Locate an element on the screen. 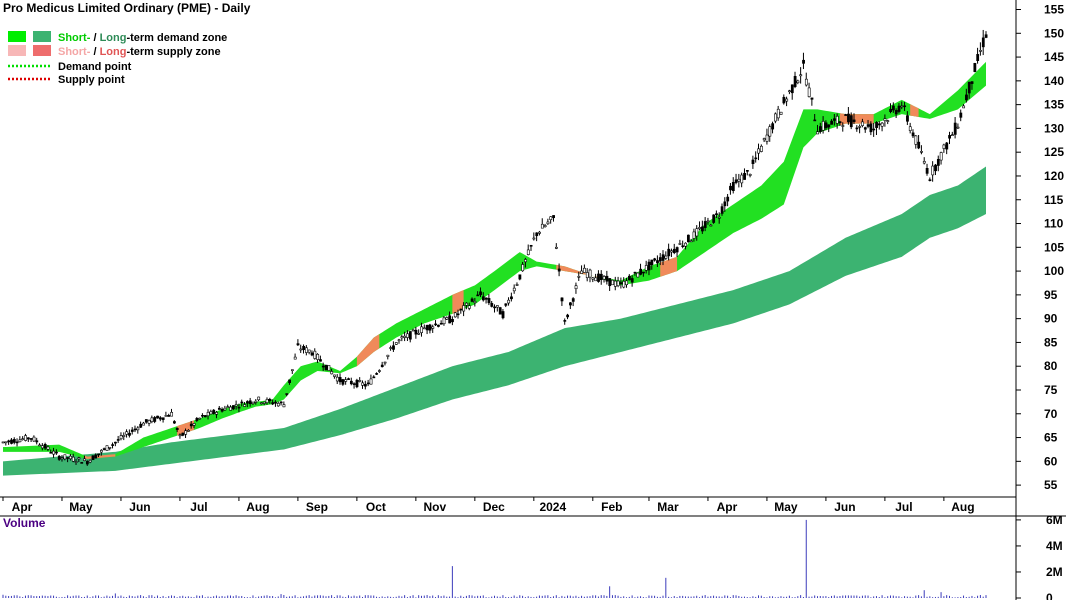  y-tick-label: 60 is located at coordinates (1051, 461).